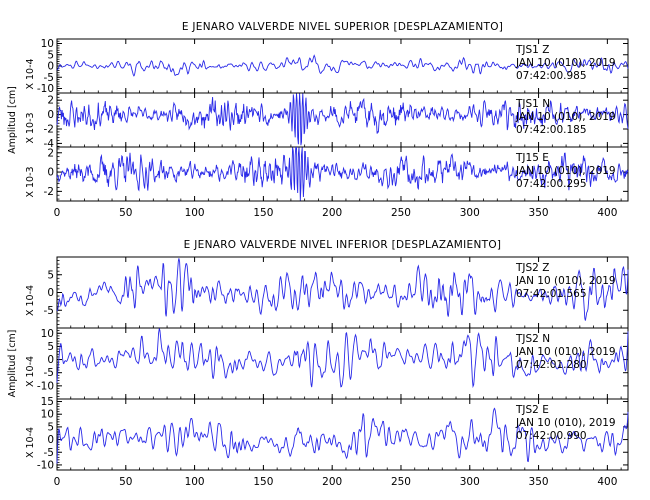 This screenshot has width=650, height=500. Describe the element at coordinates (551, 294) in the screenshot. I see `time-label: 07:42:01.565` at that location.